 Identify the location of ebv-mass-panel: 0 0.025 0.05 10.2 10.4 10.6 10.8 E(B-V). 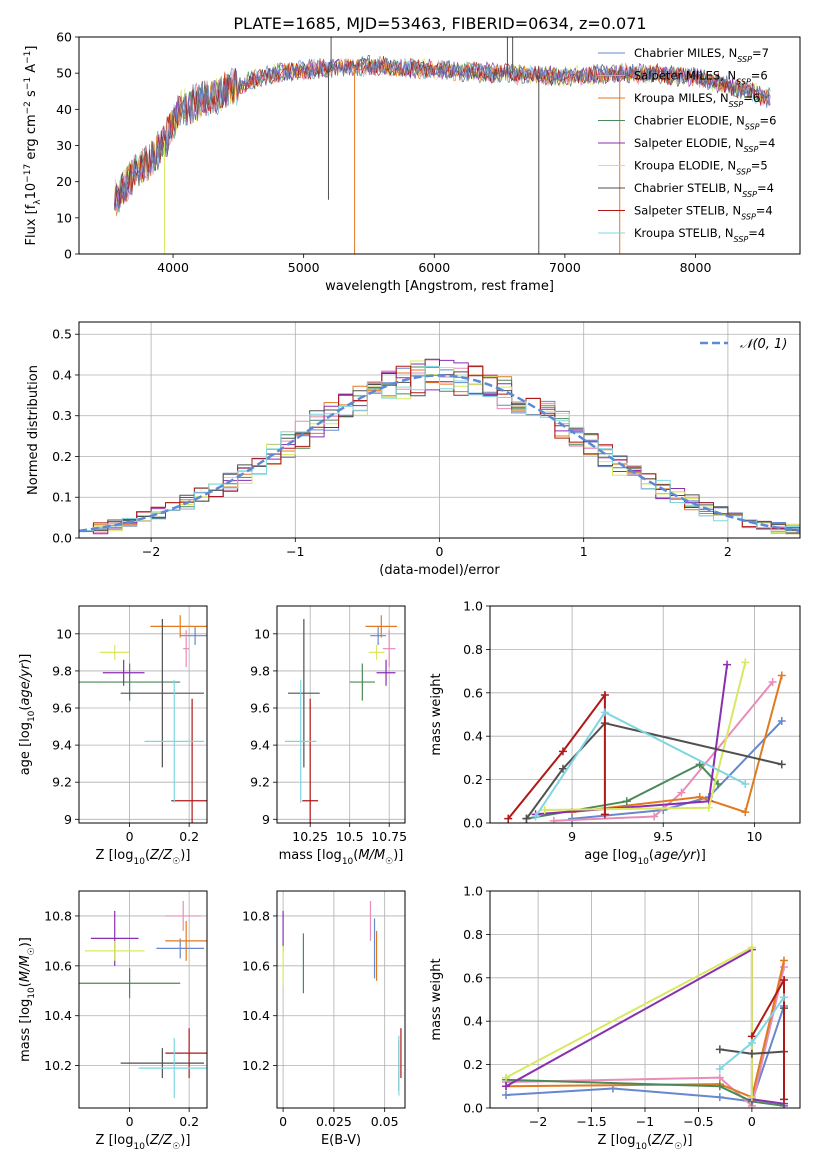
(324, 1019).